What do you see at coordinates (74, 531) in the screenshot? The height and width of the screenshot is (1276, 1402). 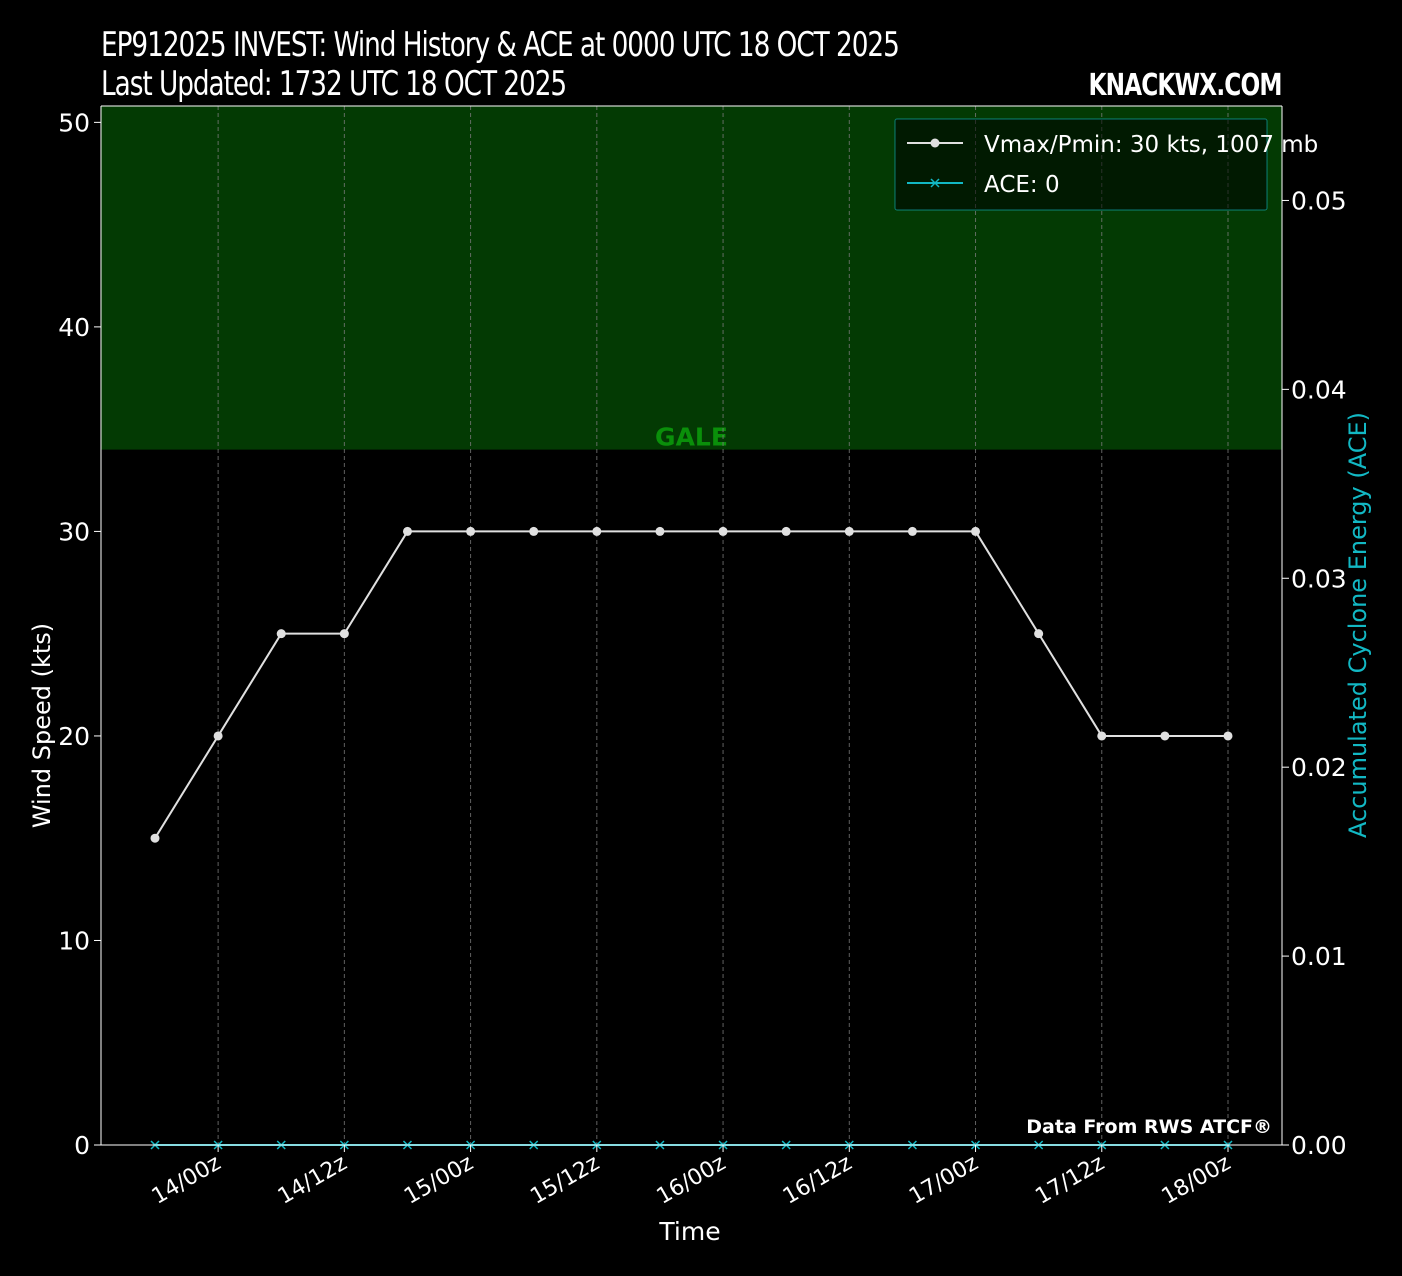 I see `y-tick-label: 30` at bounding box center [74, 531].